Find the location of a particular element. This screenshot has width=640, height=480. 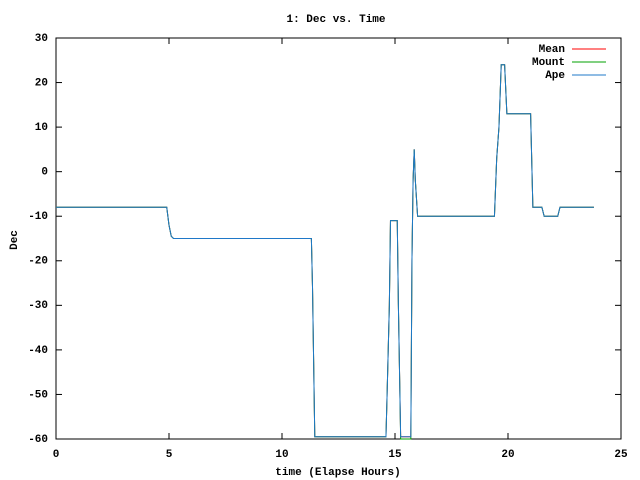

x-tick-label: 10 is located at coordinates (281, 455).